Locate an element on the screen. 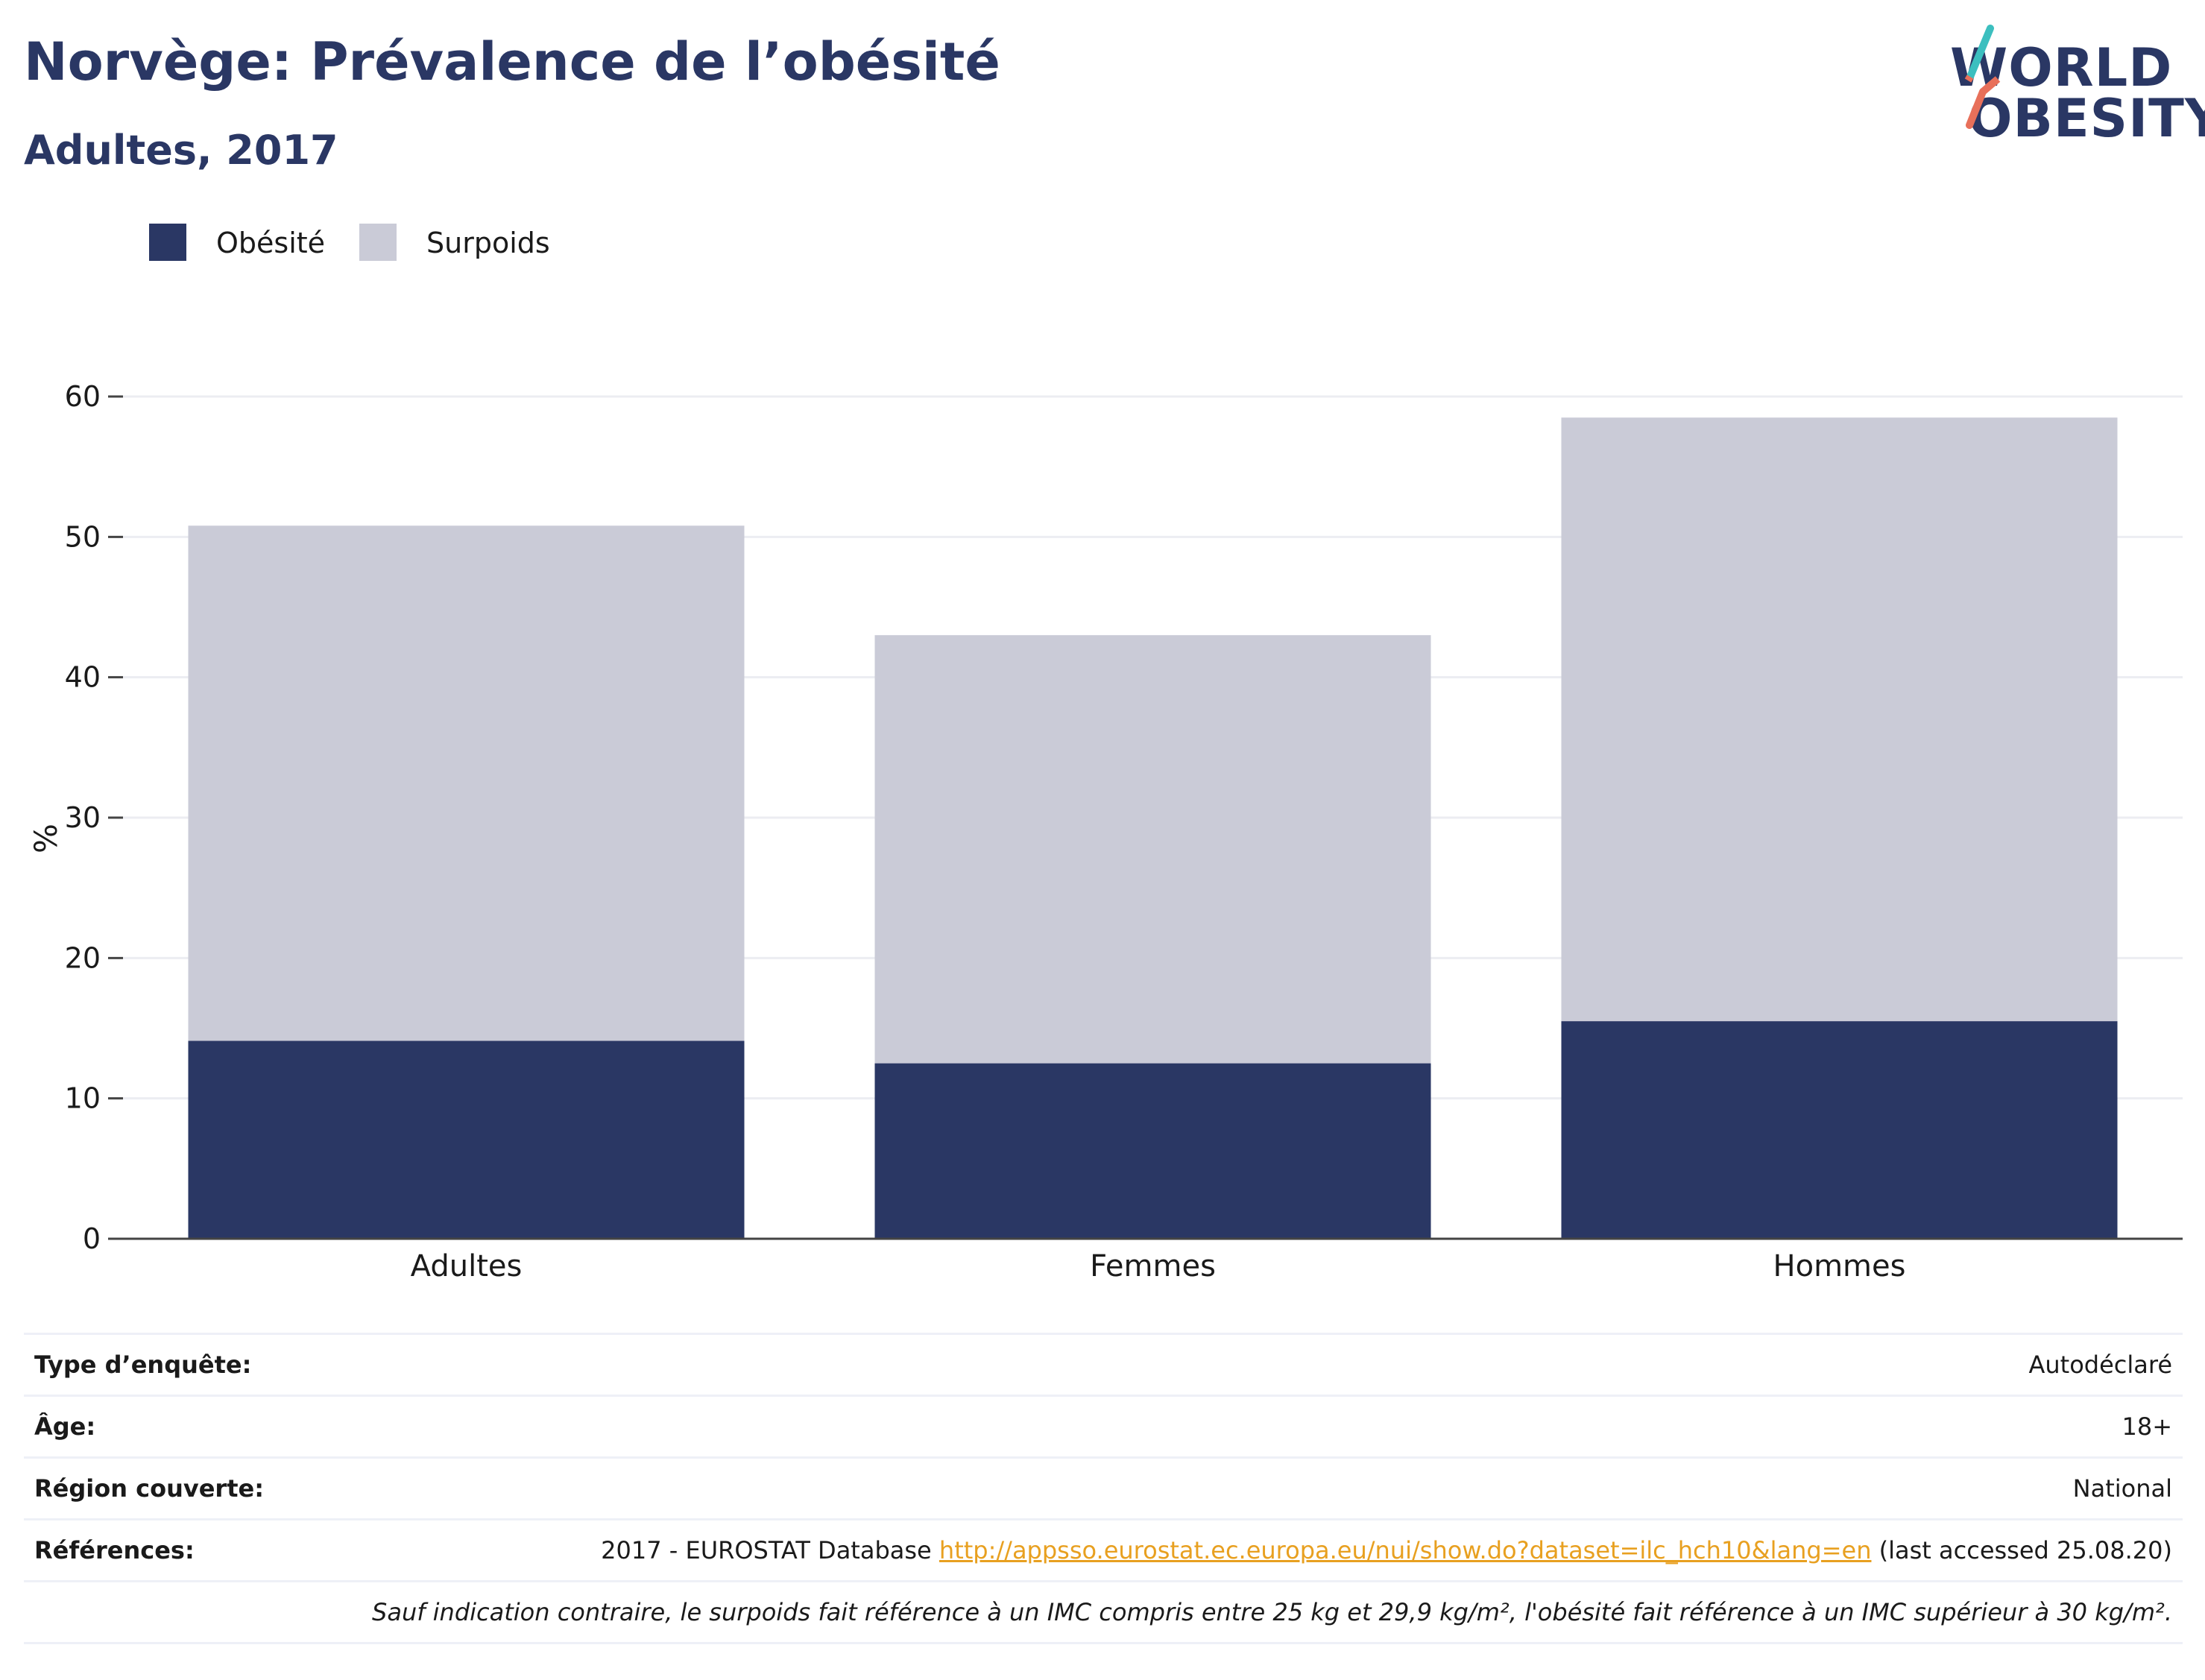 The width and height of the screenshot is (2205, 1680). x-tick-label: Hommes is located at coordinates (1839, 1266).